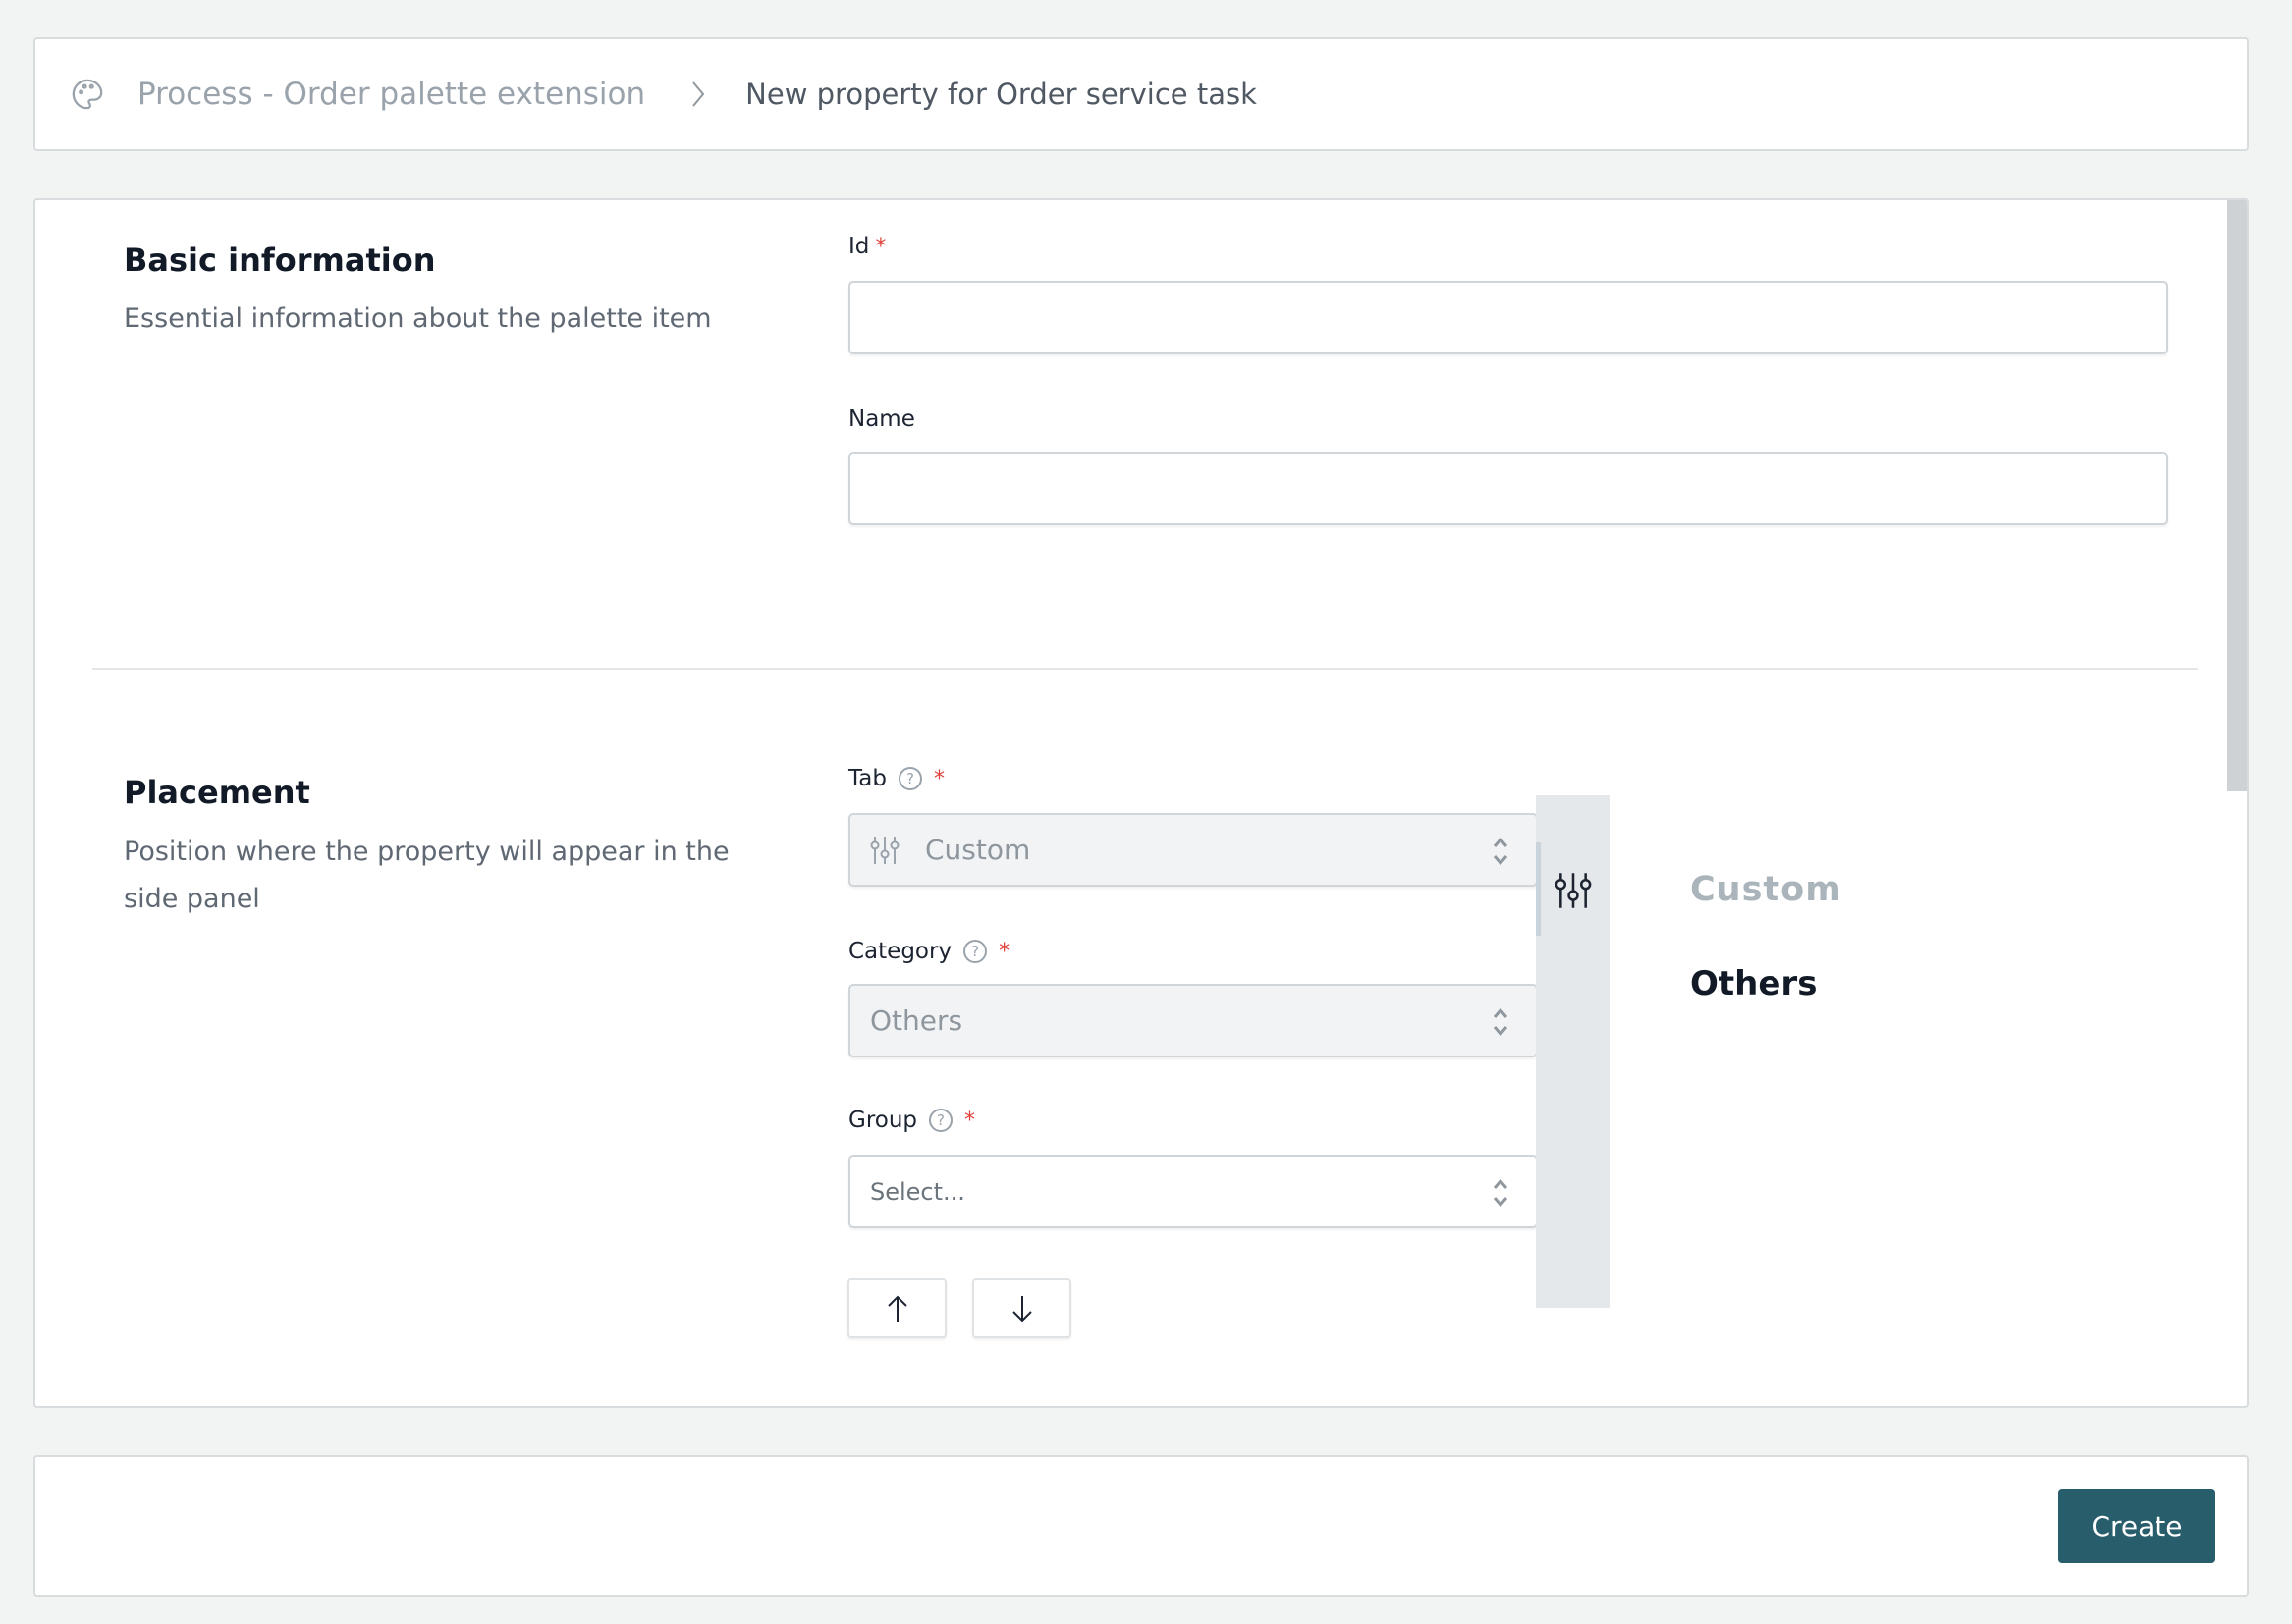  Describe the element at coordinates (2136, 1526) in the screenshot. I see `create-button: Create` at that location.